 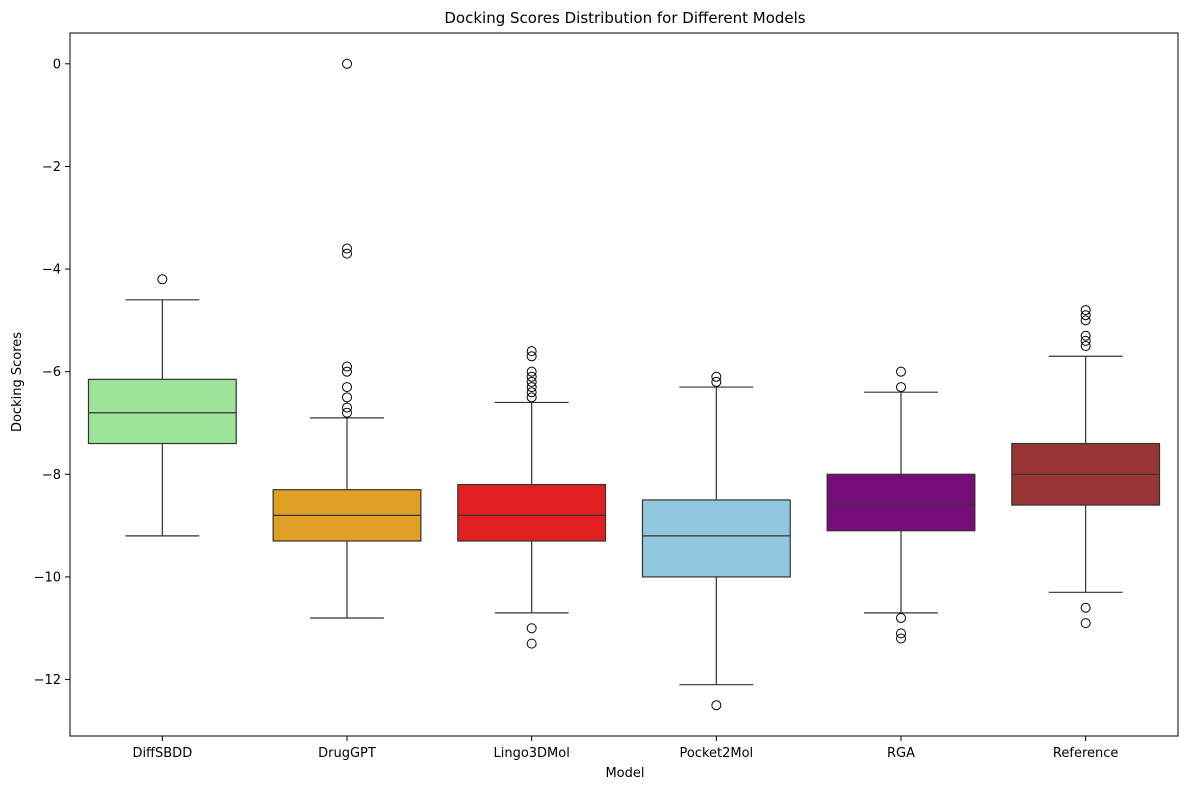 What do you see at coordinates (532, 512) in the screenshot?
I see `box-lingo3dmol` at bounding box center [532, 512].